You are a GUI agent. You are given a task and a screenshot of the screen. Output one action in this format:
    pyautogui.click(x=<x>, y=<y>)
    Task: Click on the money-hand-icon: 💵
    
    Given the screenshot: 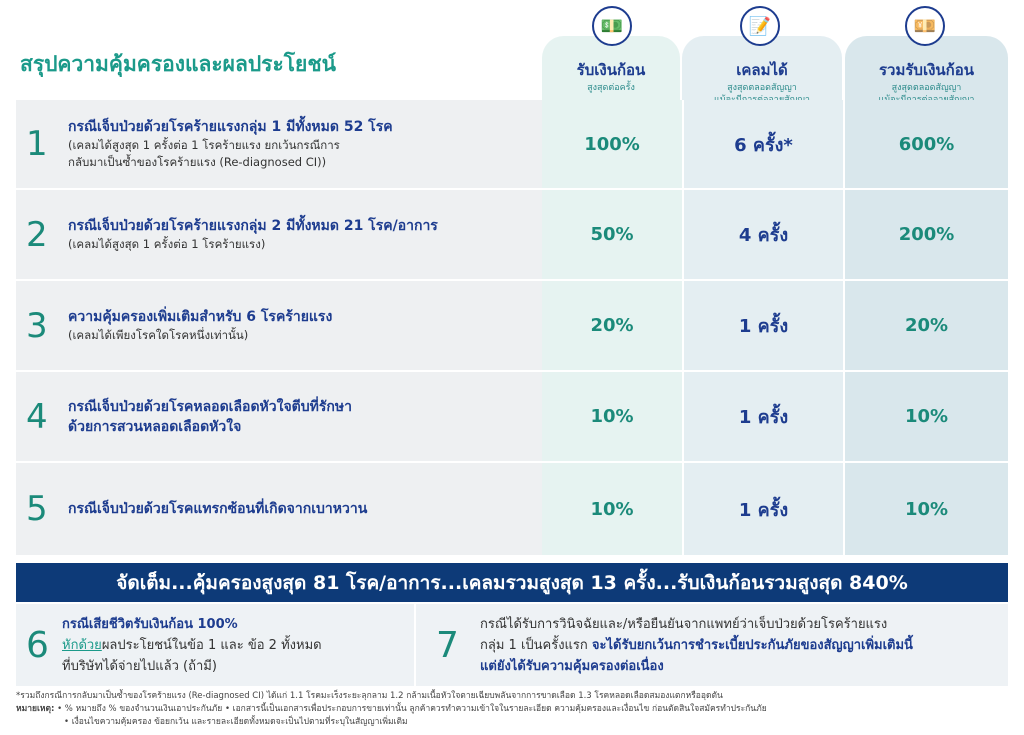 What is the action you would take?
    pyautogui.click(x=612, y=26)
    